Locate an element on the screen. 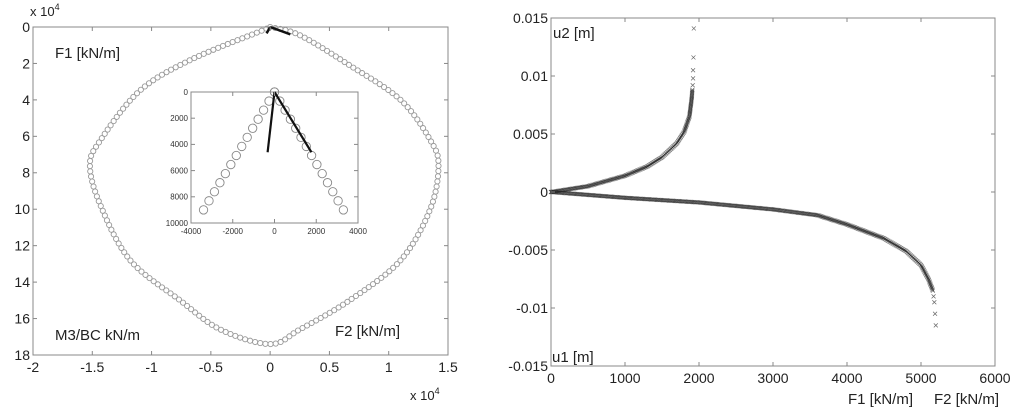 Image resolution: width=1024 pixels, height=414 pixels. annotation-u2: u2 [m] is located at coordinates (574, 33).